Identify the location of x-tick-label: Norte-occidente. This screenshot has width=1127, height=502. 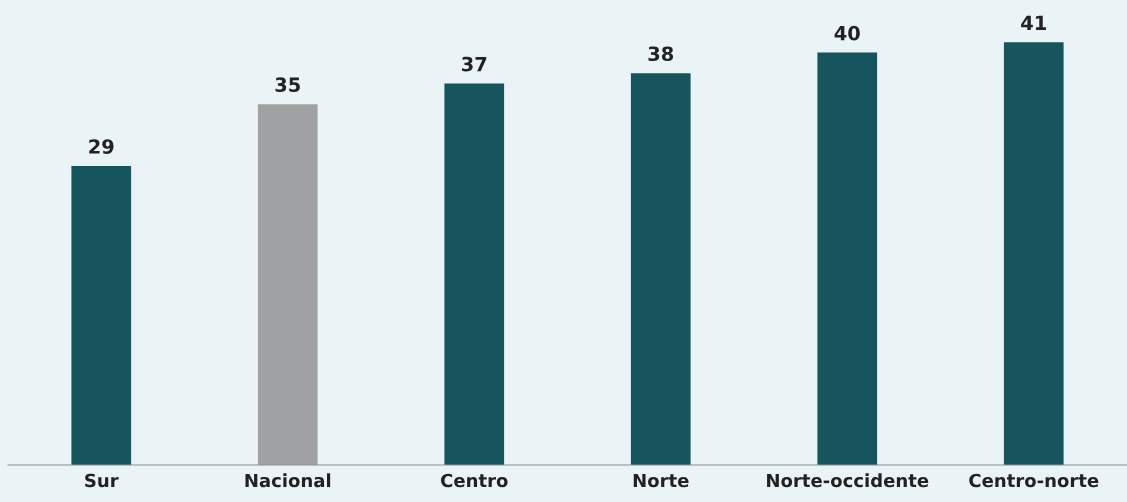
(848, 480).